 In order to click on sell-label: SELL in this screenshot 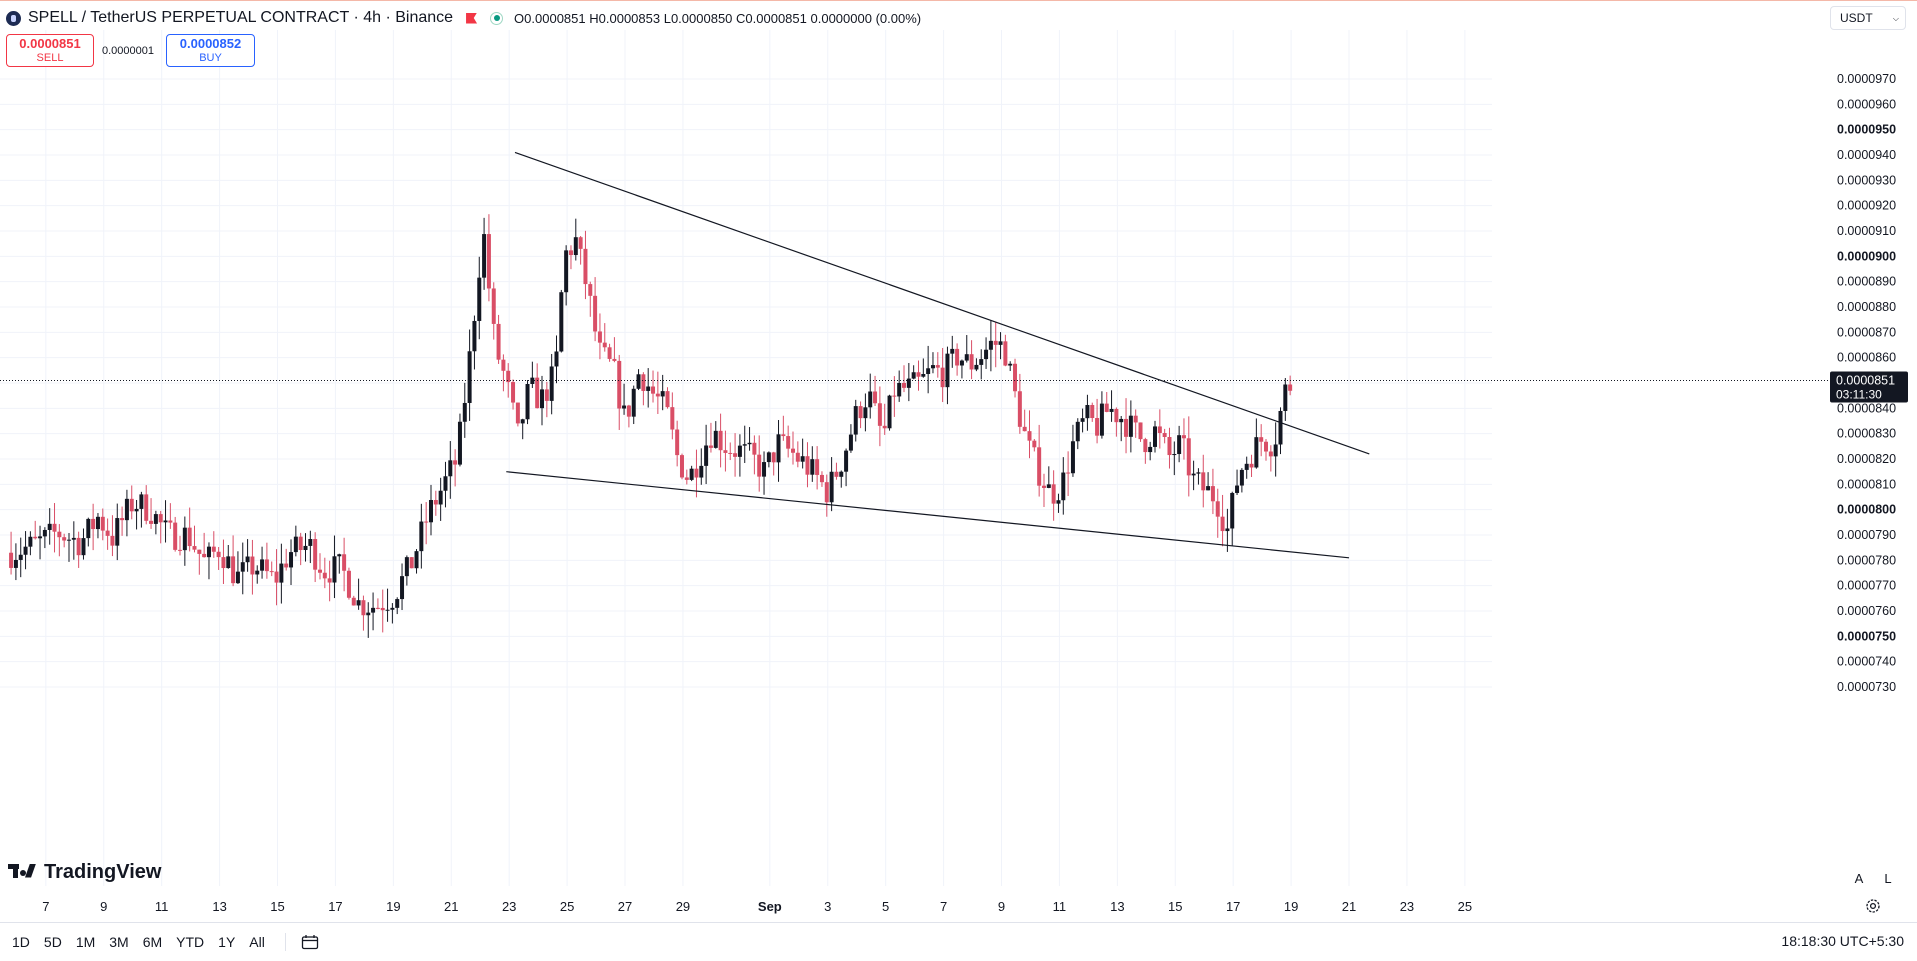, I will do `click(50, 57)`.